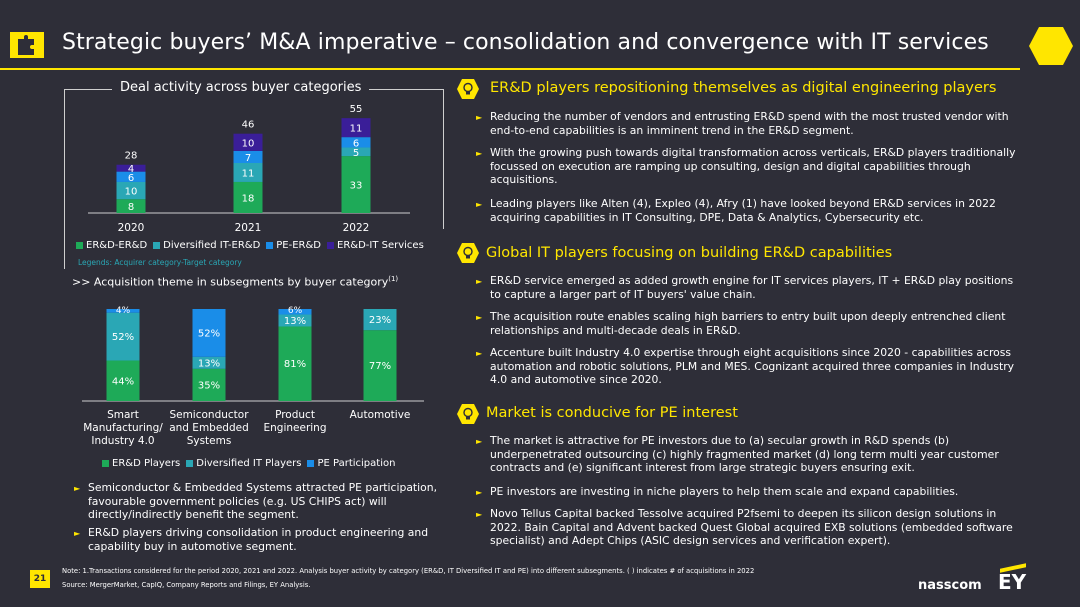 Image resolution: width=1080 pixels, height=607 pixels. I want to click on legend-label: Diversified IT-ER&D, so click(212, 245).